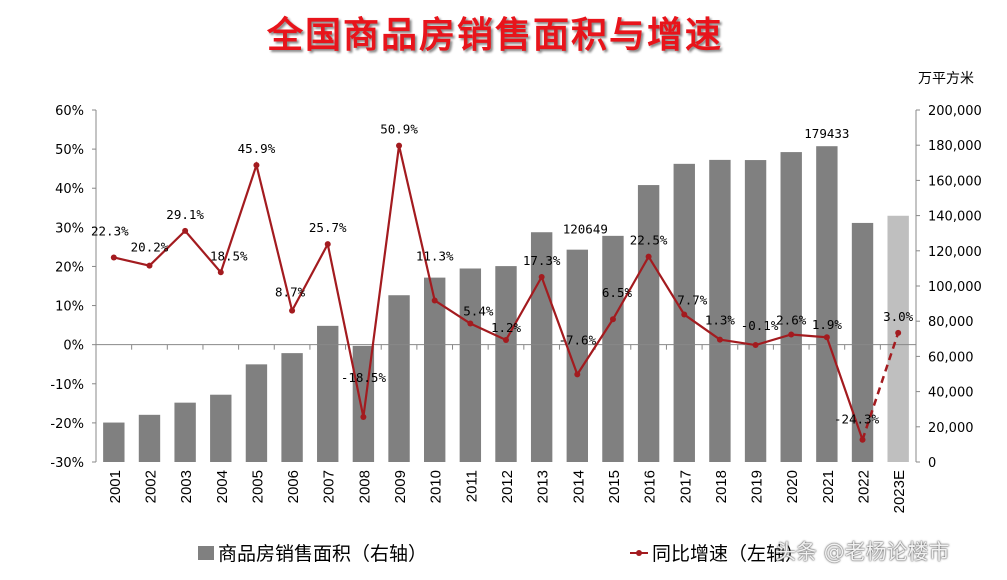 The height and width of the screenshot is (580, 1007). What do you see at coordinates (932, 463) in the screenshot?
I see `right-tick-label: 0` at bounding box center [932, 463].